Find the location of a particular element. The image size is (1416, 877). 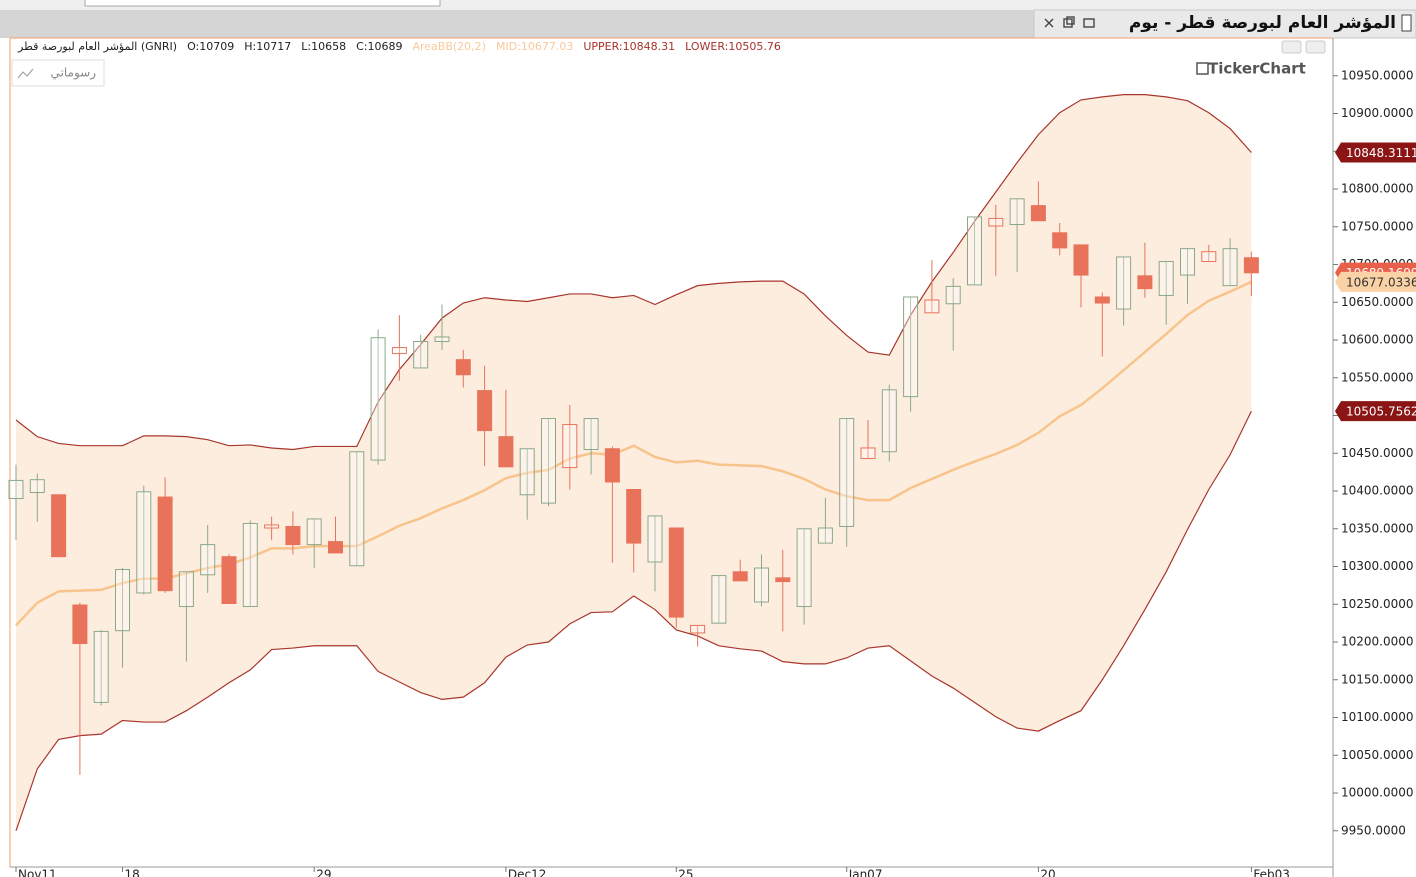

price-tag-label: 10505.7562 is located at coordinates (1381, 412).